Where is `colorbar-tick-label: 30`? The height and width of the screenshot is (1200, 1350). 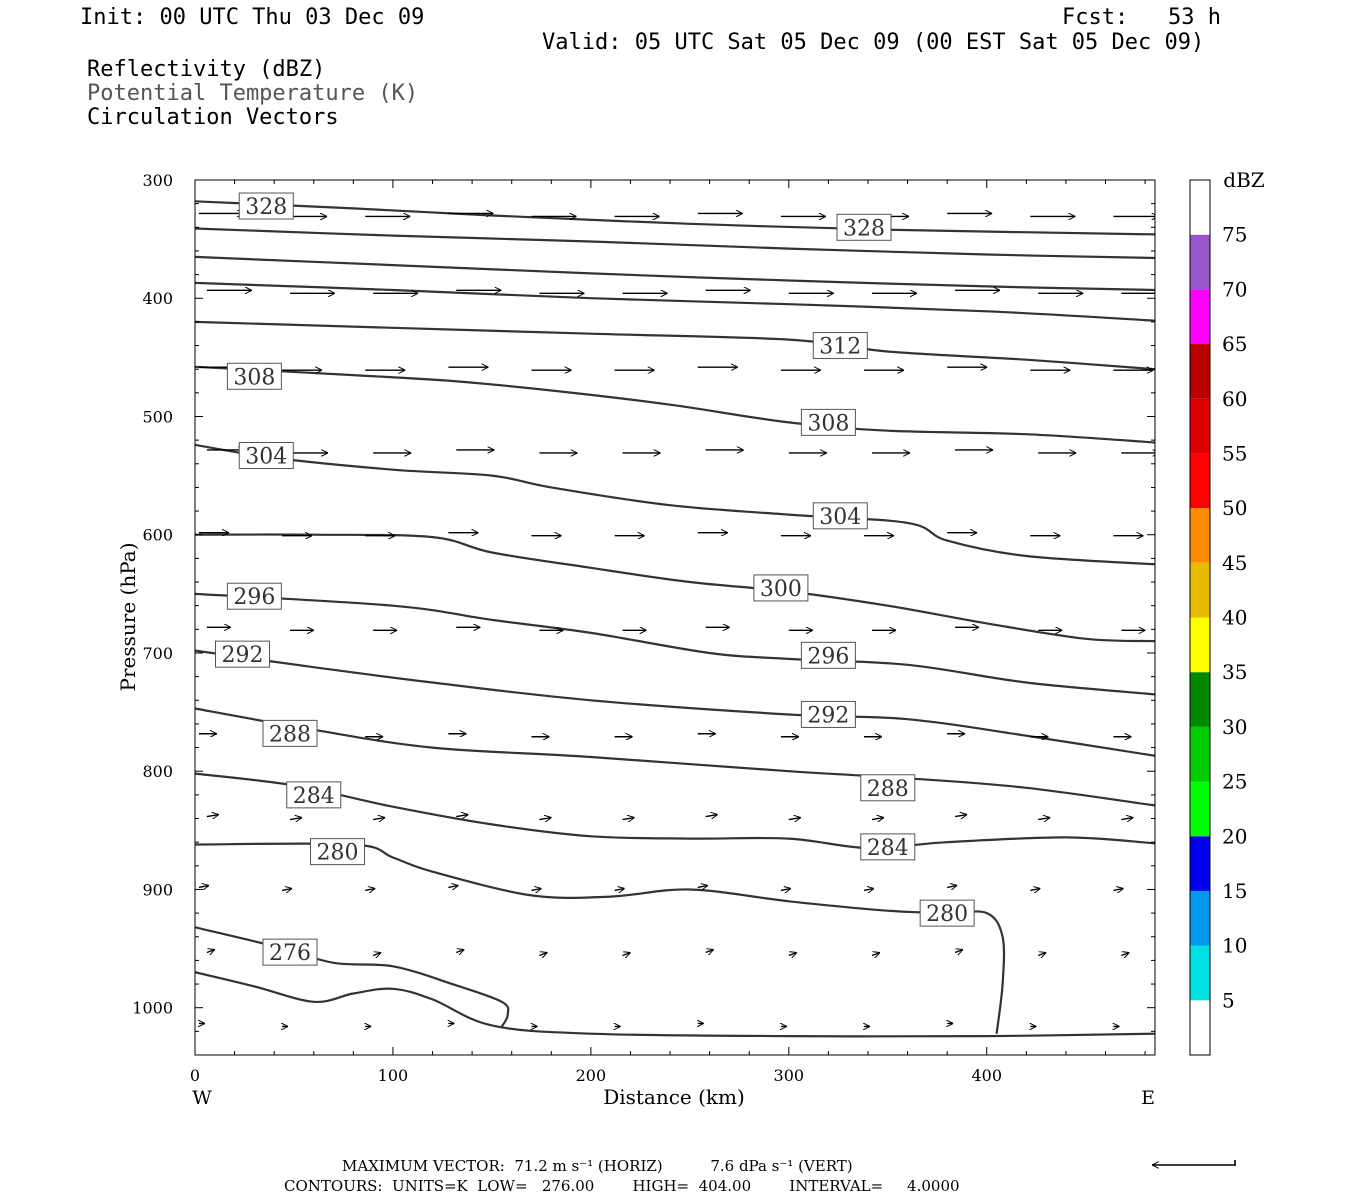 colorbar-tick-label: 30 is located at coordinates (1234, 727).